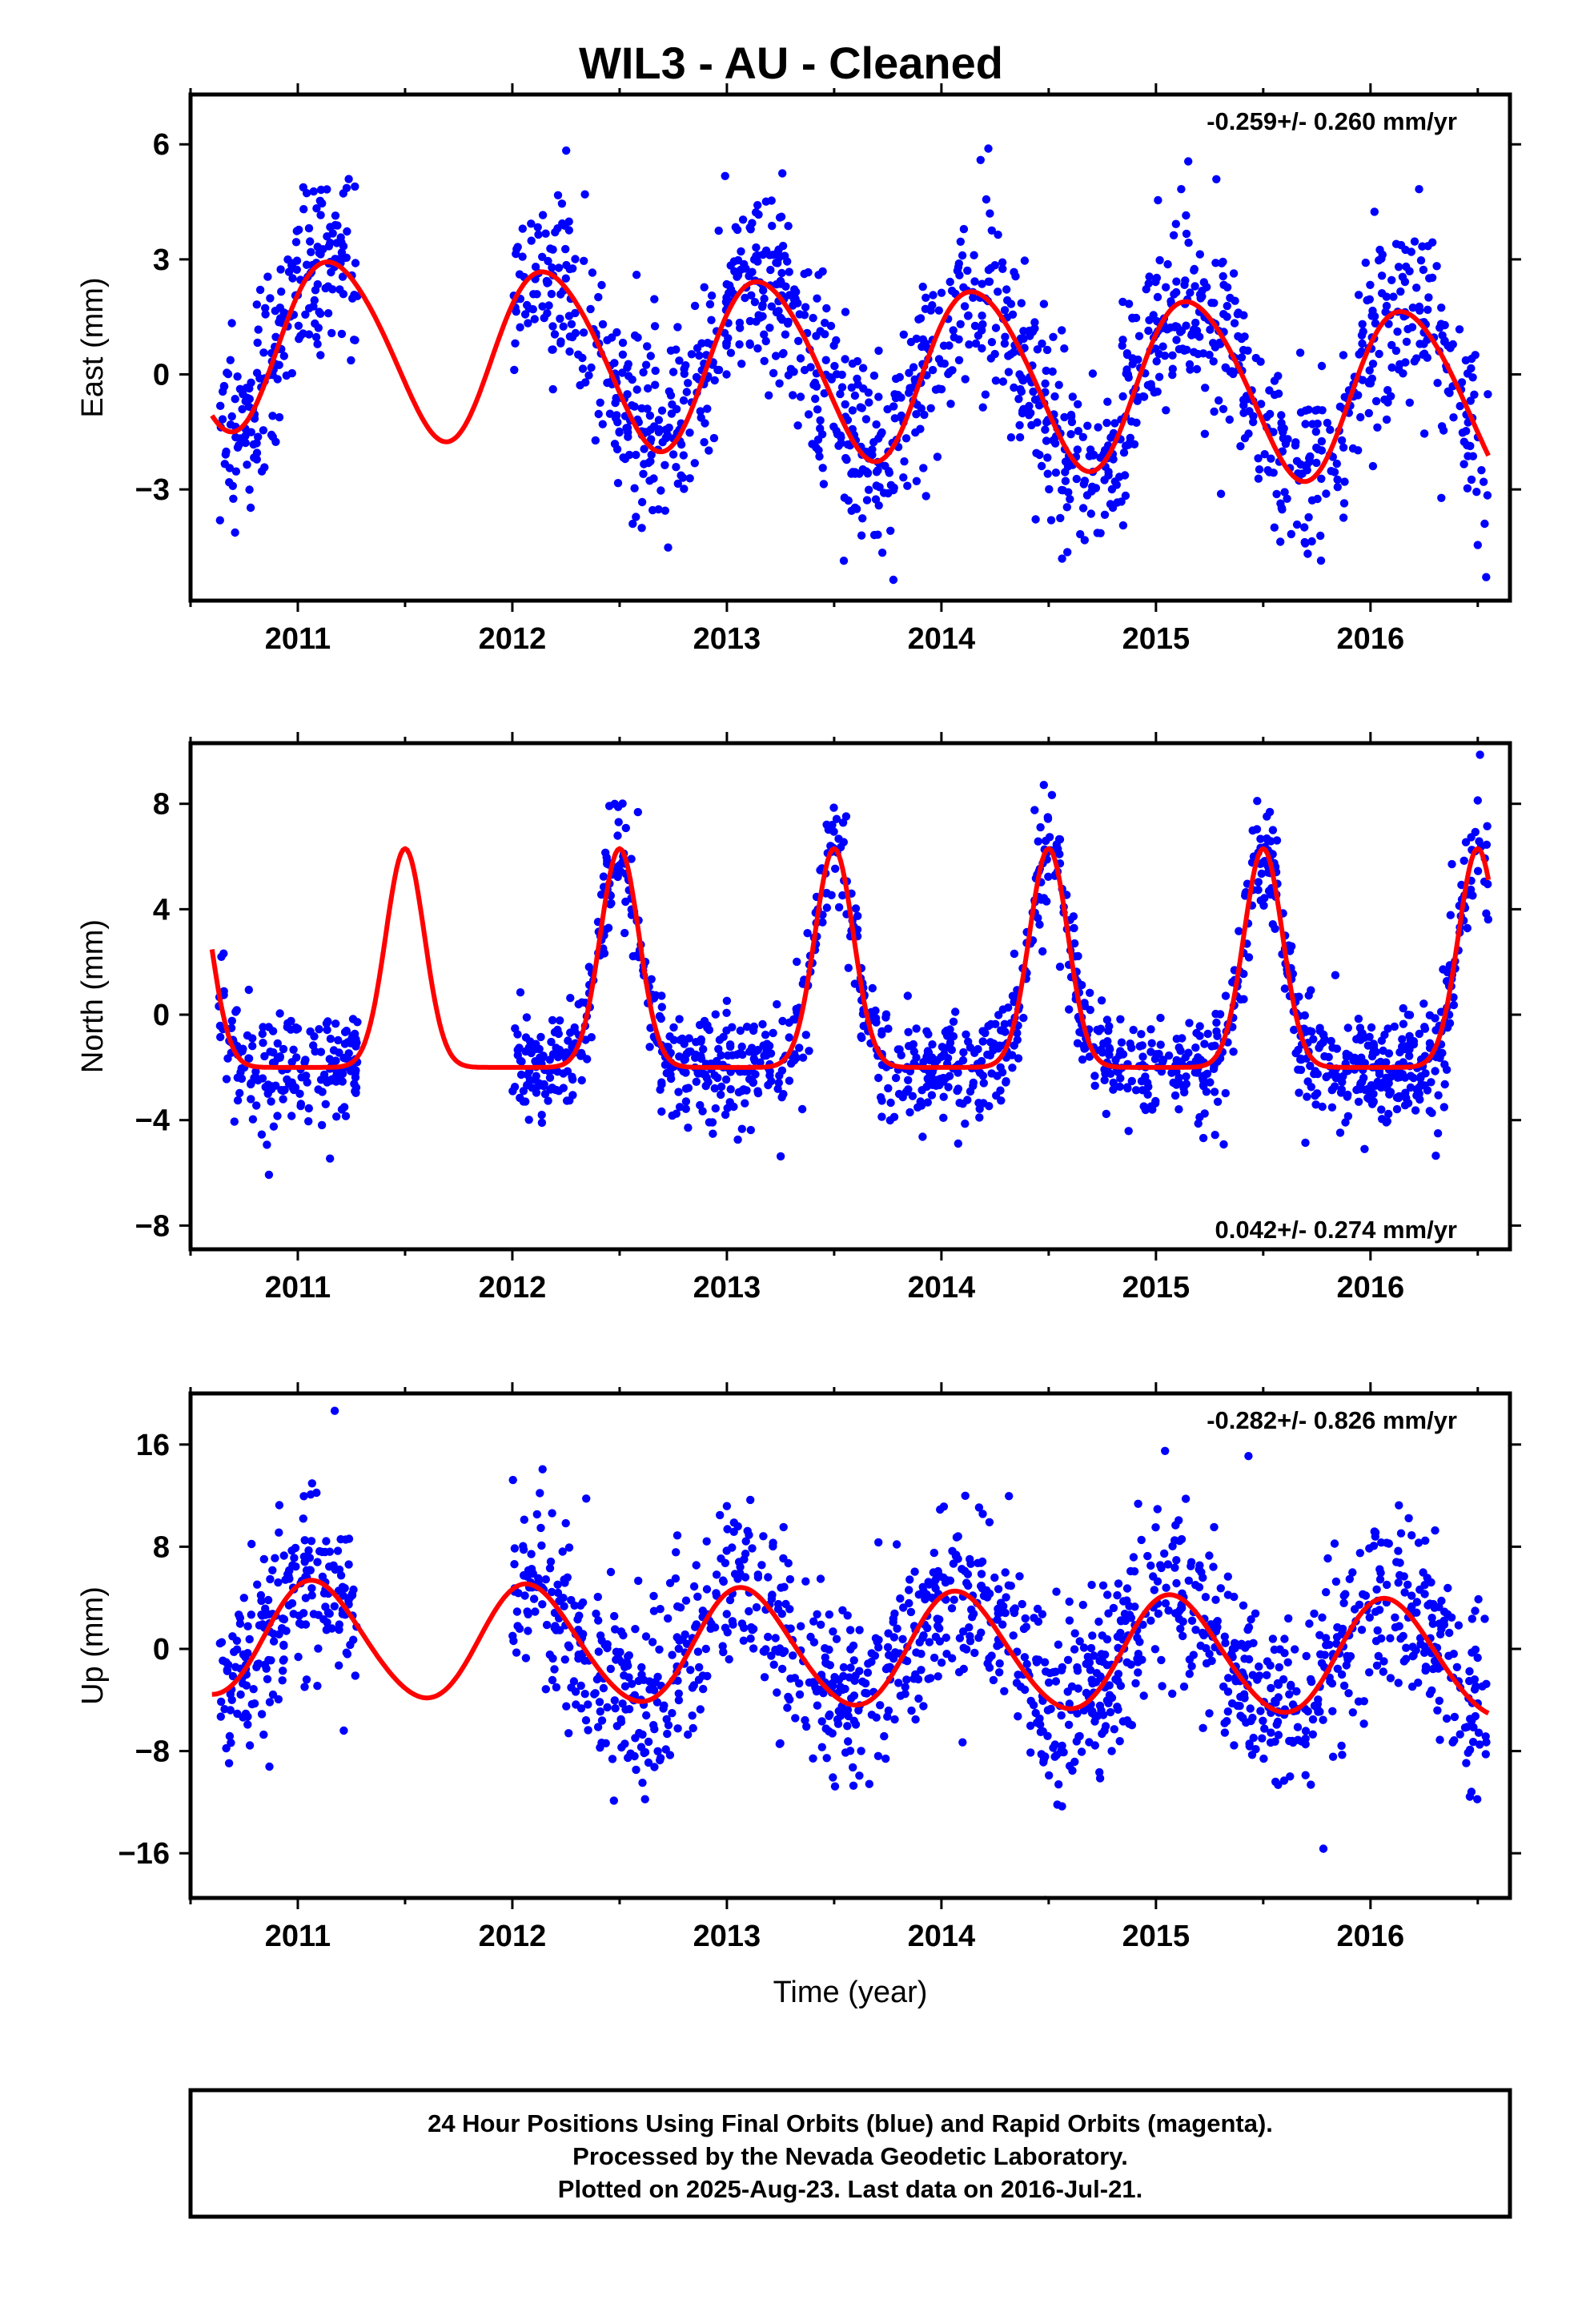  I want to click on north-y-tick-label: −4, so click(152, 1121).